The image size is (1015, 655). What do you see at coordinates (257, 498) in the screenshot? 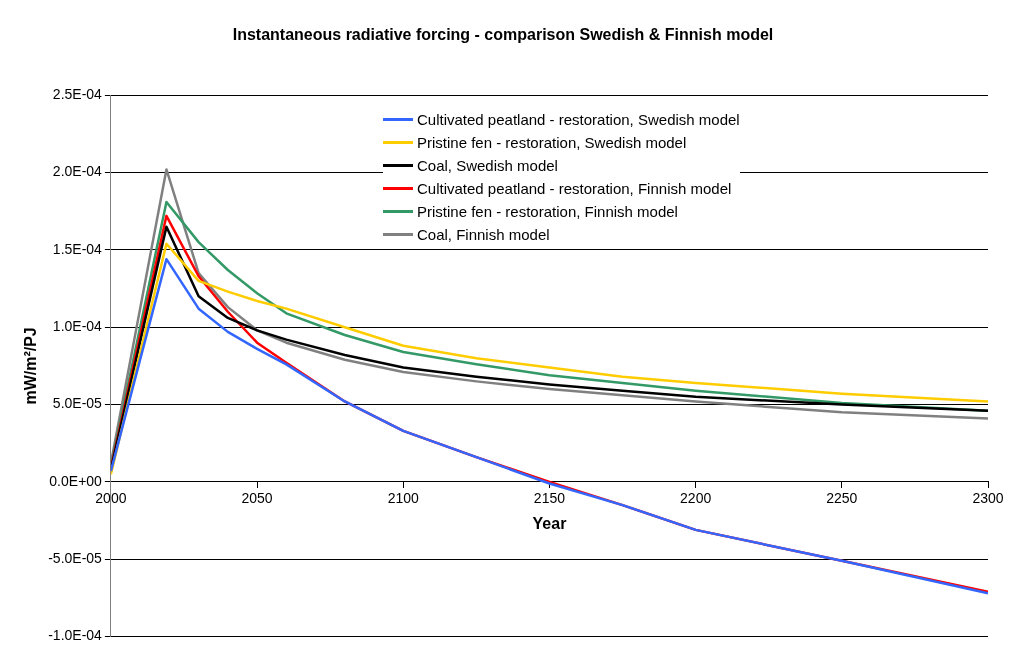
I see `x-tick-label: 2050` at bounding box center [257, 498].